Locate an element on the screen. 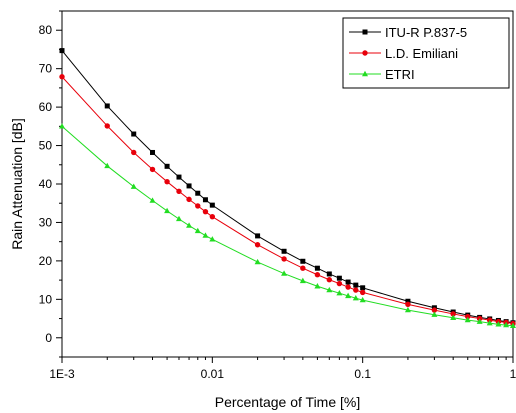  y-axis-title: Rain Attenuation [dB] is located at coordinates (17, 184).